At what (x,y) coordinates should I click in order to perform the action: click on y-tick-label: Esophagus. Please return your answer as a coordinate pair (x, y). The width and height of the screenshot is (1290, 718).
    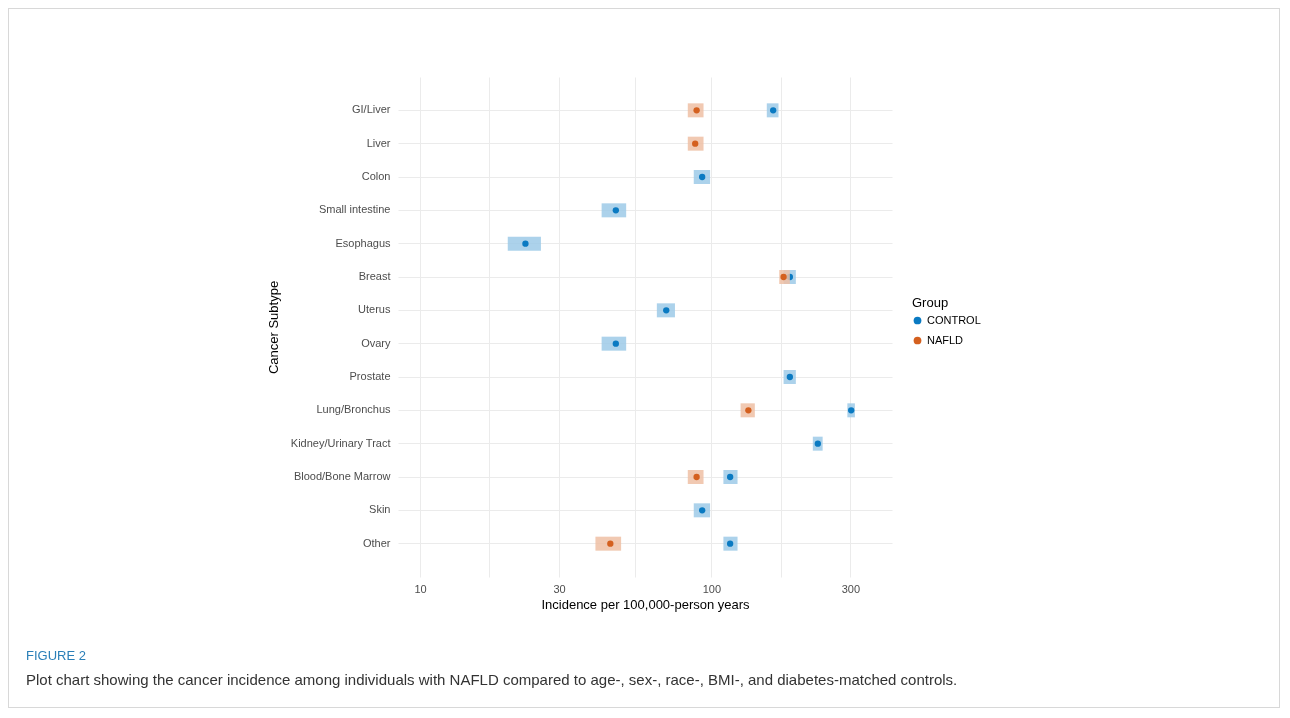
    Looking at the image, I should click on (363, 242).